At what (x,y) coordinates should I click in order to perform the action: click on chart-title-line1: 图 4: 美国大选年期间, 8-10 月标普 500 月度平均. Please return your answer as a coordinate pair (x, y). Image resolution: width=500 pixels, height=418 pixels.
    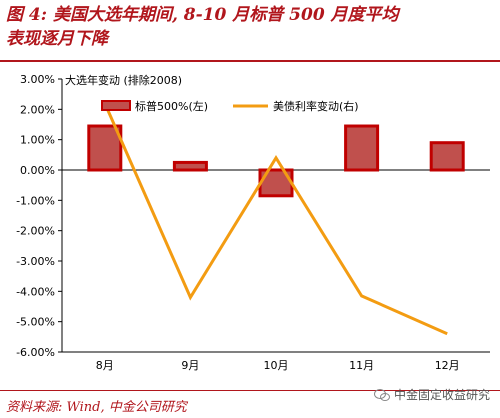
    Looking at the image, I should click on (202, 15).